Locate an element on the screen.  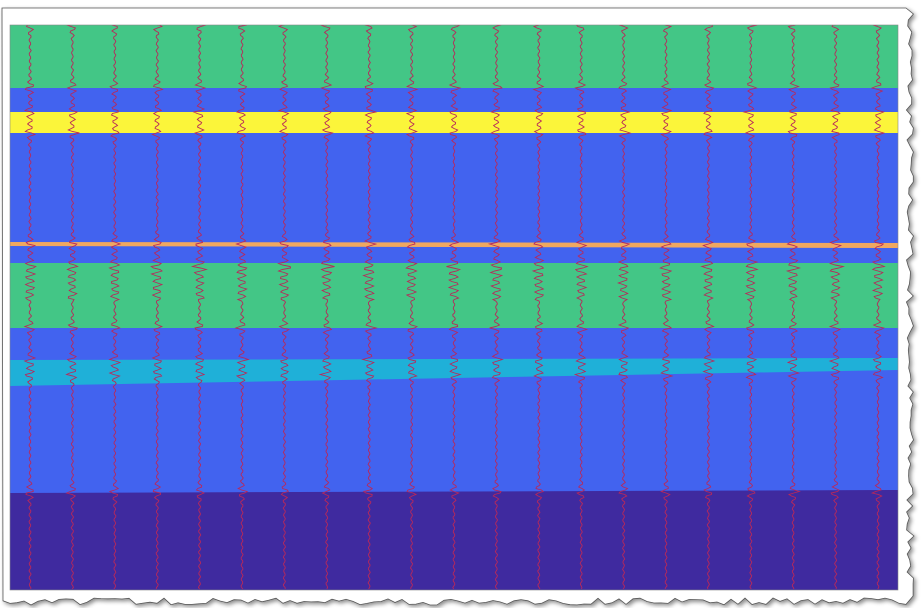
layer-yellow is located at coordinates (454, 122).